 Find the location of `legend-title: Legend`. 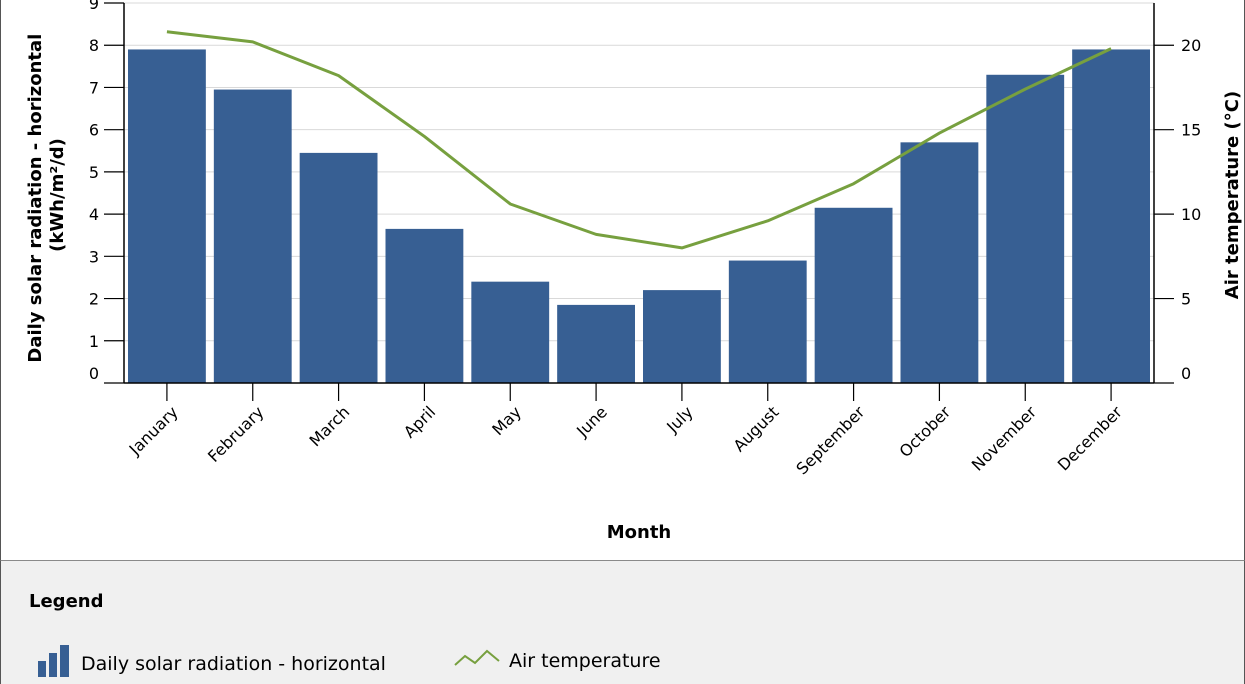

legend-title: Legend is located at coordinates (66, 601).